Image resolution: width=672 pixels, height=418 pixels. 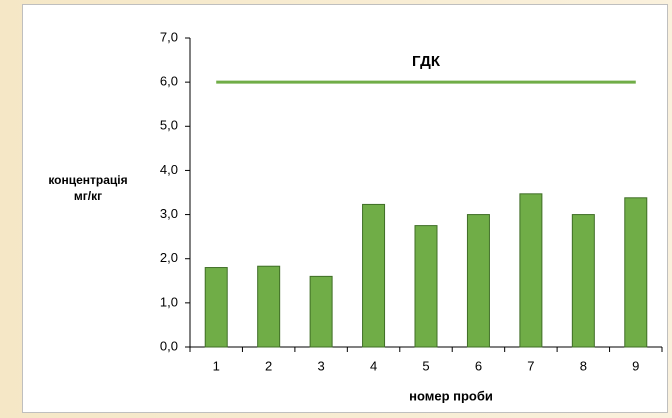 I want to click on y-tick-label: 5,0, so click(x=169, y=125).